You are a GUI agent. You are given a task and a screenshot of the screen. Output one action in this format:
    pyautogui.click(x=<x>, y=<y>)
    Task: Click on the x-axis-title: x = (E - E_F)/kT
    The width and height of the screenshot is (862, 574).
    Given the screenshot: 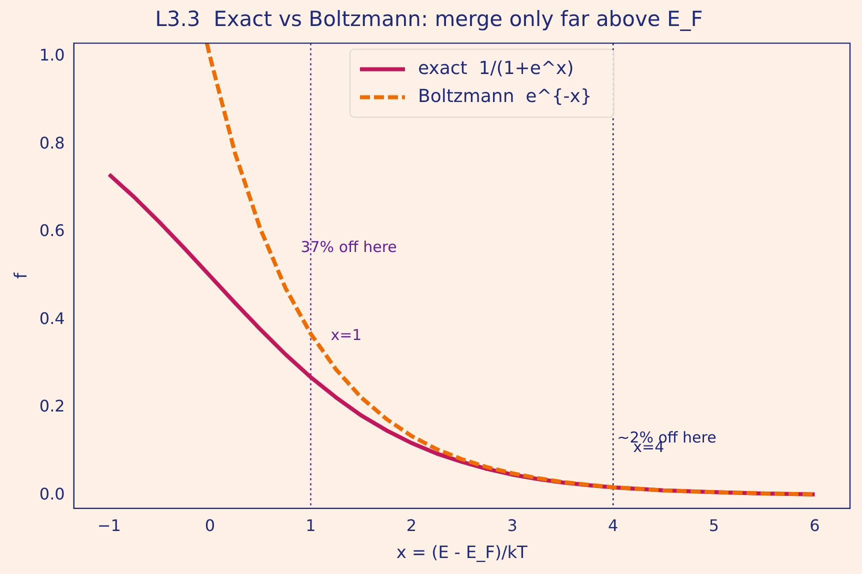 What is the action you would take?
    pyautogui.click(x=462, y=553)
    